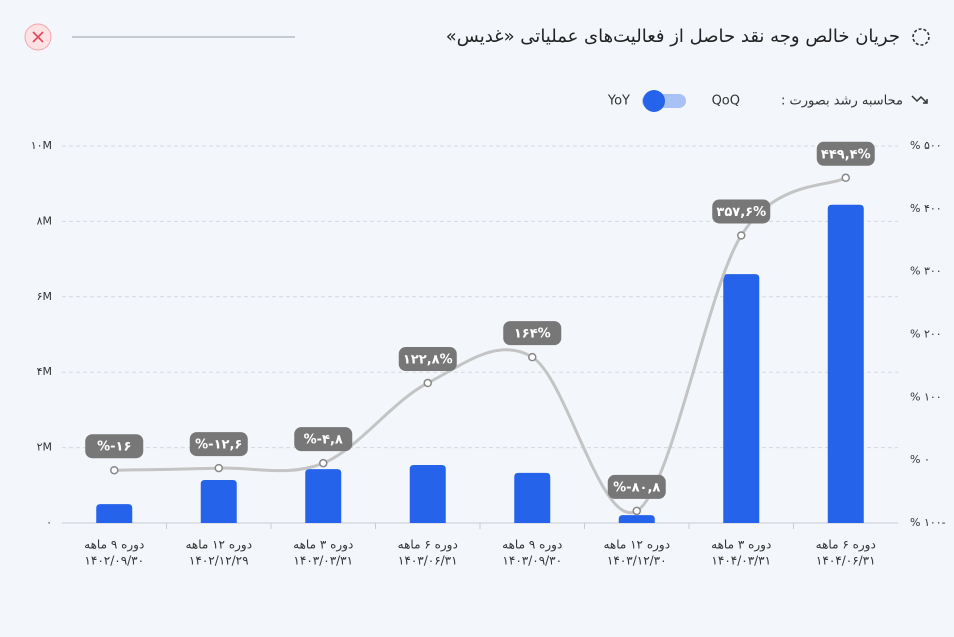 This screenshot has height=637, width=954. I want to click on value-label: ۱۲۲,۸%, so click(428, 360).